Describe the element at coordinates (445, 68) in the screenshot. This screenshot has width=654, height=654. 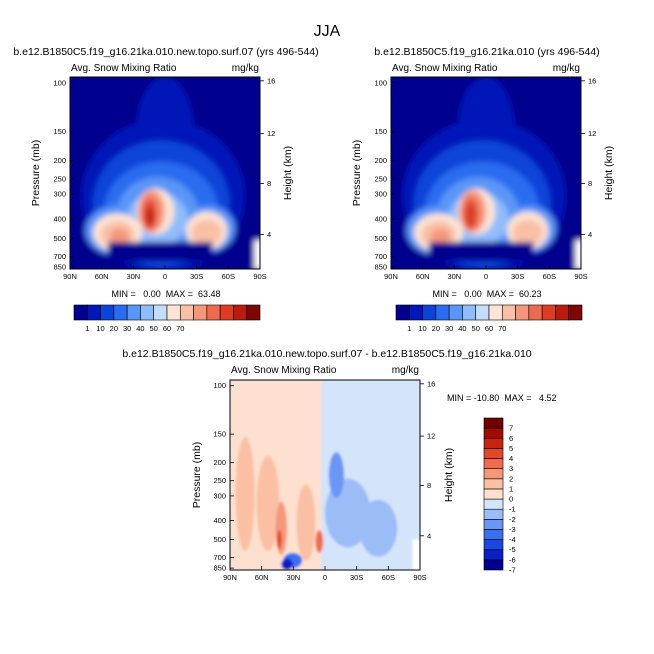
I see `panel-2-subtitle-left: Avg. Snow Mixing Ratio` at that location.